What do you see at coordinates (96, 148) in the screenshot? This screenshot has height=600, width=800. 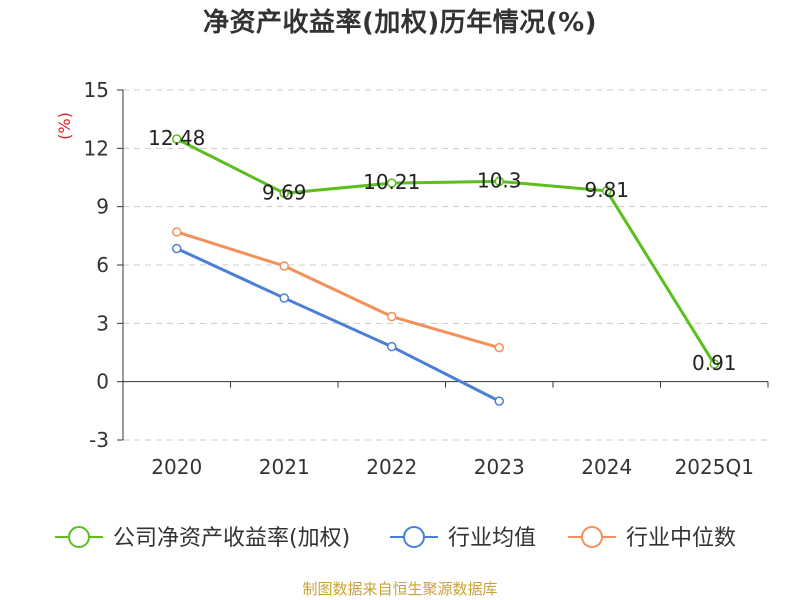 I see `y-tick-label: 12` at bounding box center [96, 148].